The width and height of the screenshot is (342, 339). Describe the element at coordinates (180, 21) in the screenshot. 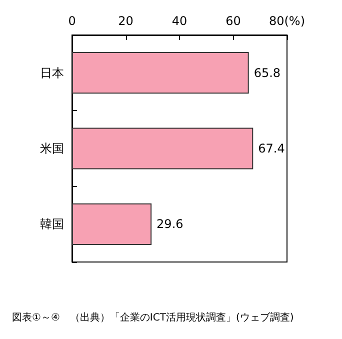

I see `x-tick-label: 40` at that location.